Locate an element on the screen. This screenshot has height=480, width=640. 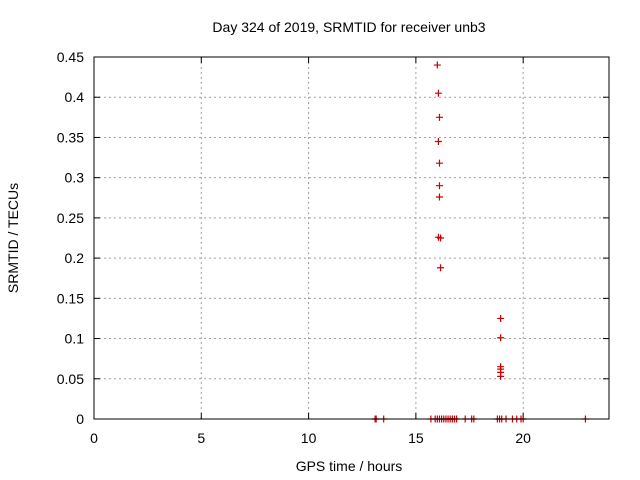
x-tick-label: 0 is located at coordinates (94, 438).